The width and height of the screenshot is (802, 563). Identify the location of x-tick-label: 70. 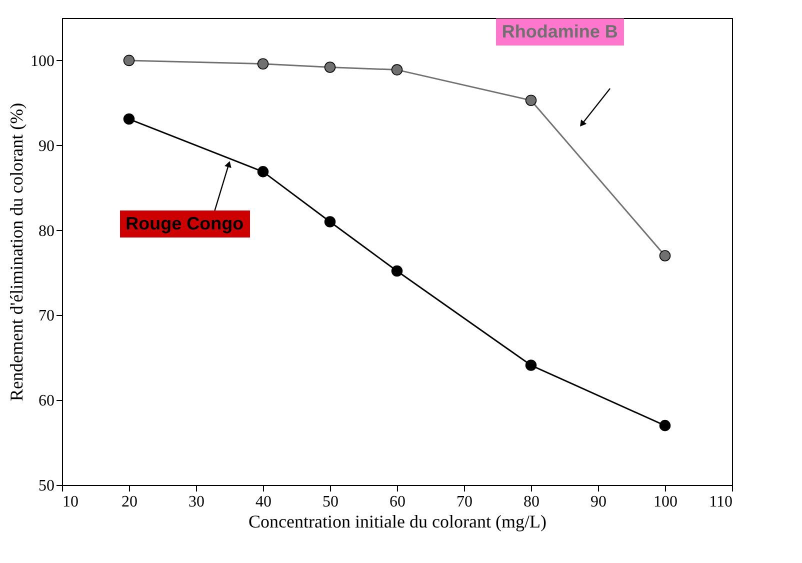
(464, 502).